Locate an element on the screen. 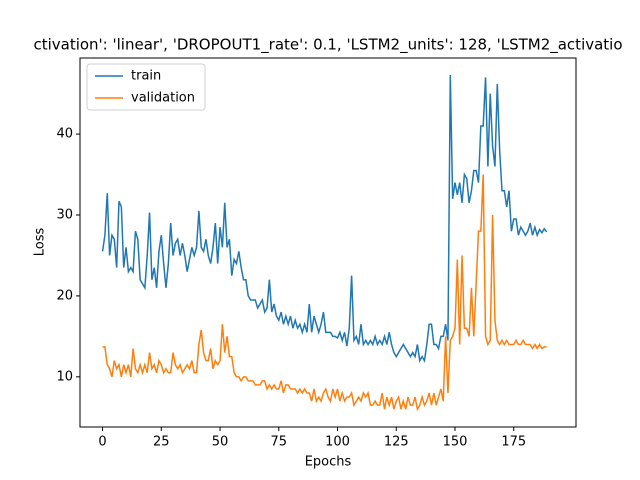 The height and width of the screenshot is (480, 640). x-axis-label: Epochs is located at coordinates (328, 462).